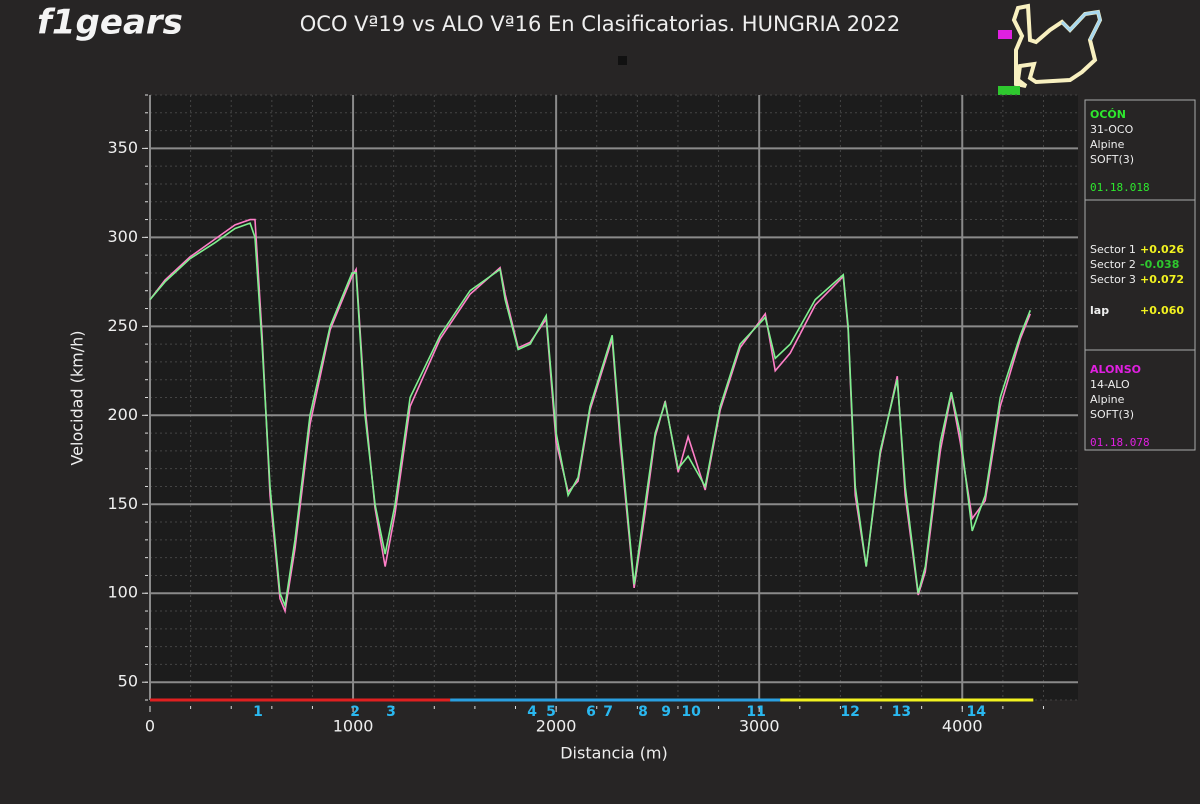  I want to click on corner-label: 10, so click(691, 712).